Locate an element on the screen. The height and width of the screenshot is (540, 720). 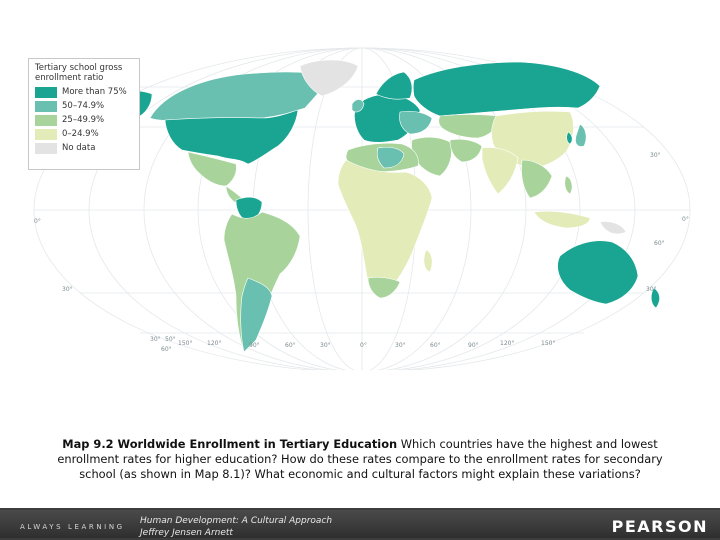
canada is located at coordinates (240, 96).